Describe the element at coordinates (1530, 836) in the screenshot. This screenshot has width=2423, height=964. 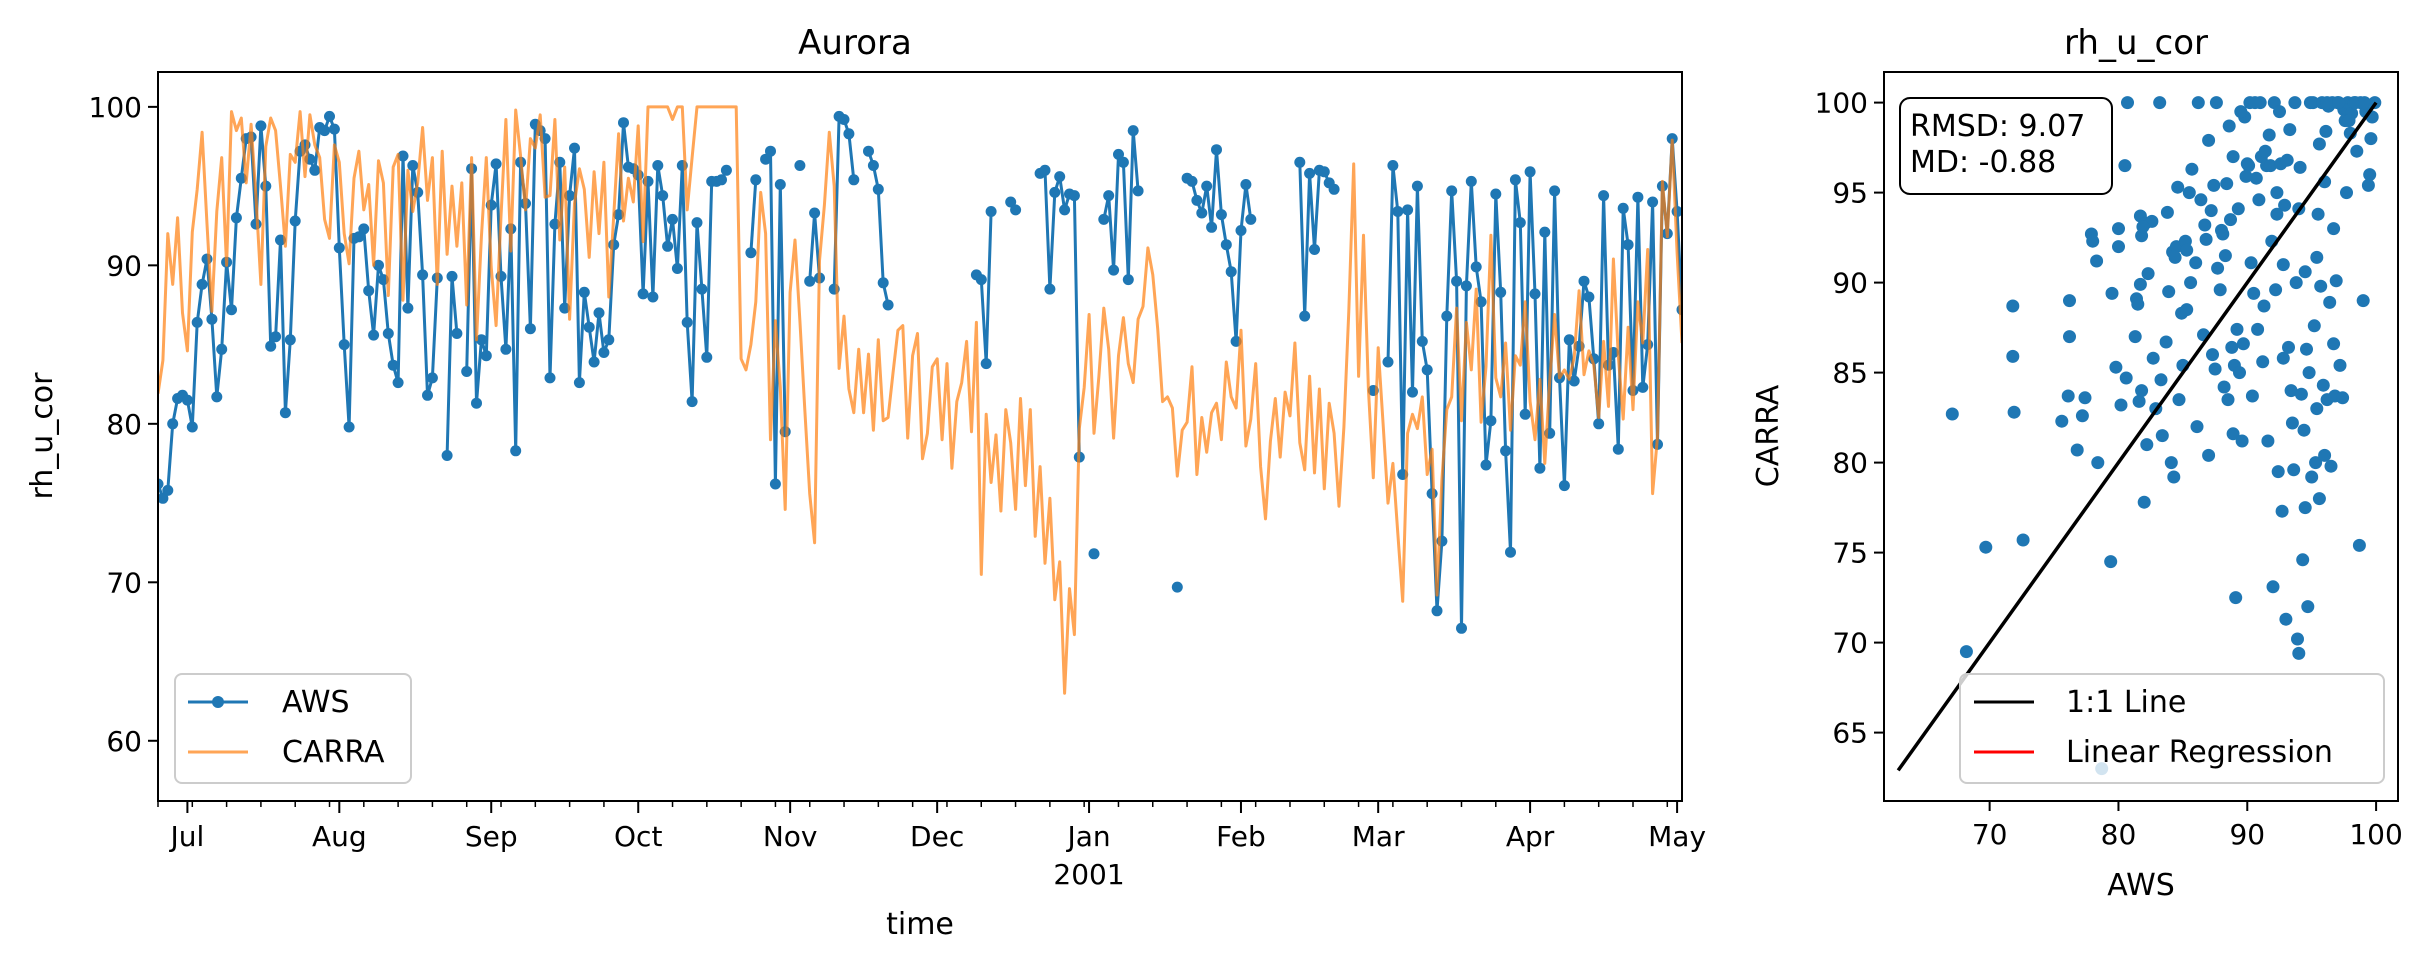
I see `x-tick-label: Apr` at that location.